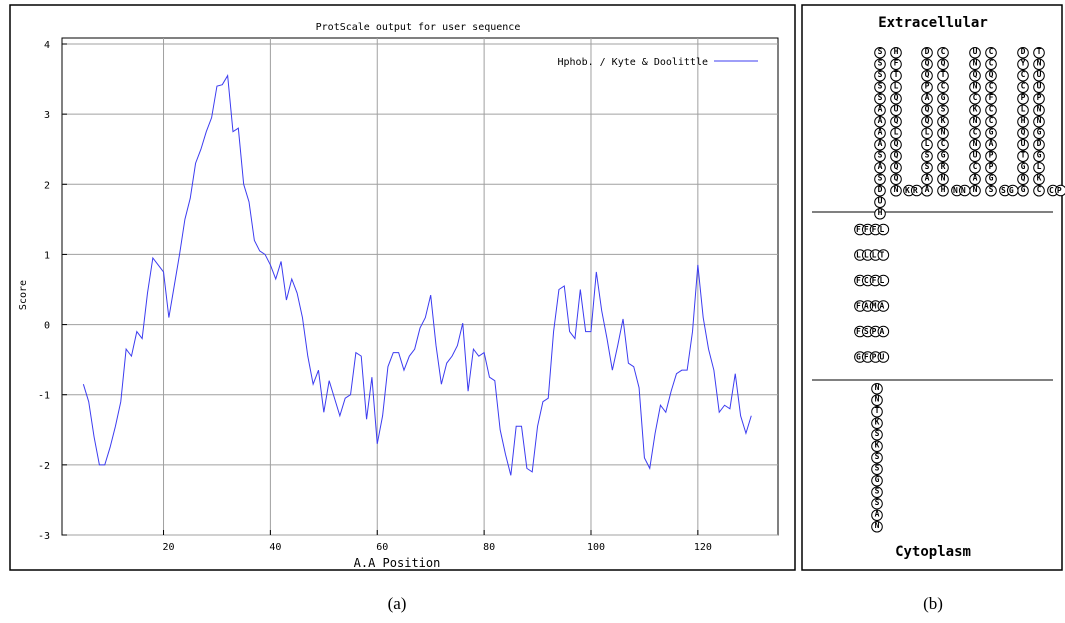 The height and width of the screenshot is (623, 1065). Describe the element at coordinates (23, 295) in the screenshot. I see `y-axis-label: Score` at that location.